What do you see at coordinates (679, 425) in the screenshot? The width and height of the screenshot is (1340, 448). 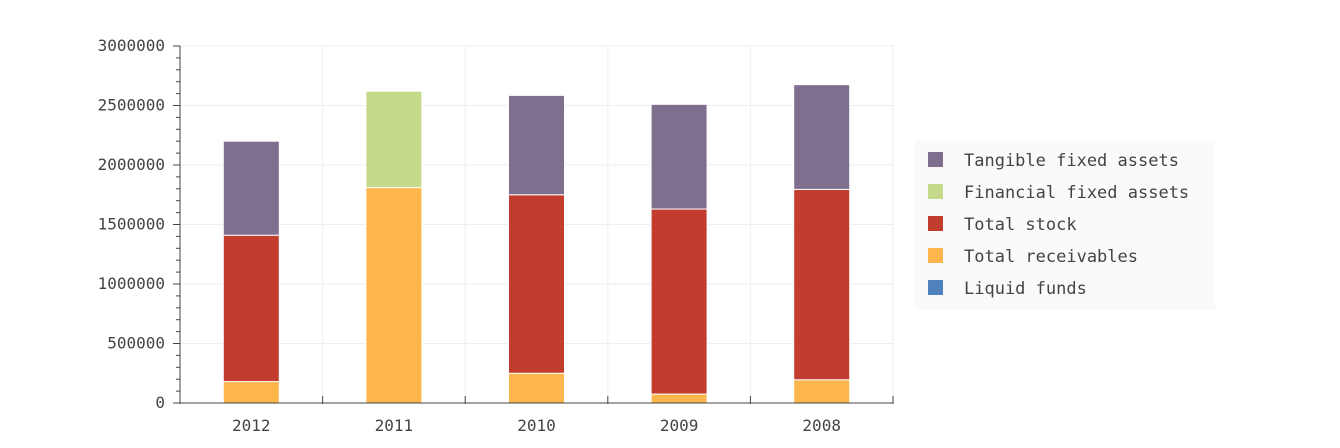 I see `x-tick-label: 2009` at bounding box center [679, 425].